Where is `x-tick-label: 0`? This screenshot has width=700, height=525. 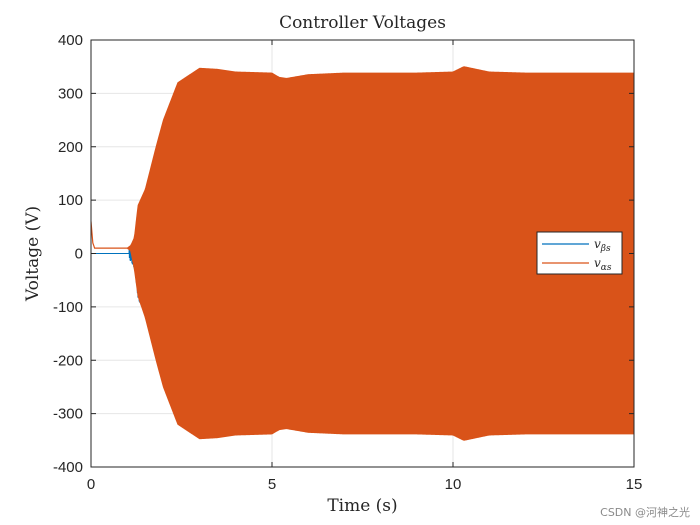
x-tick-label: 0 is located at coordinates (91, 484).